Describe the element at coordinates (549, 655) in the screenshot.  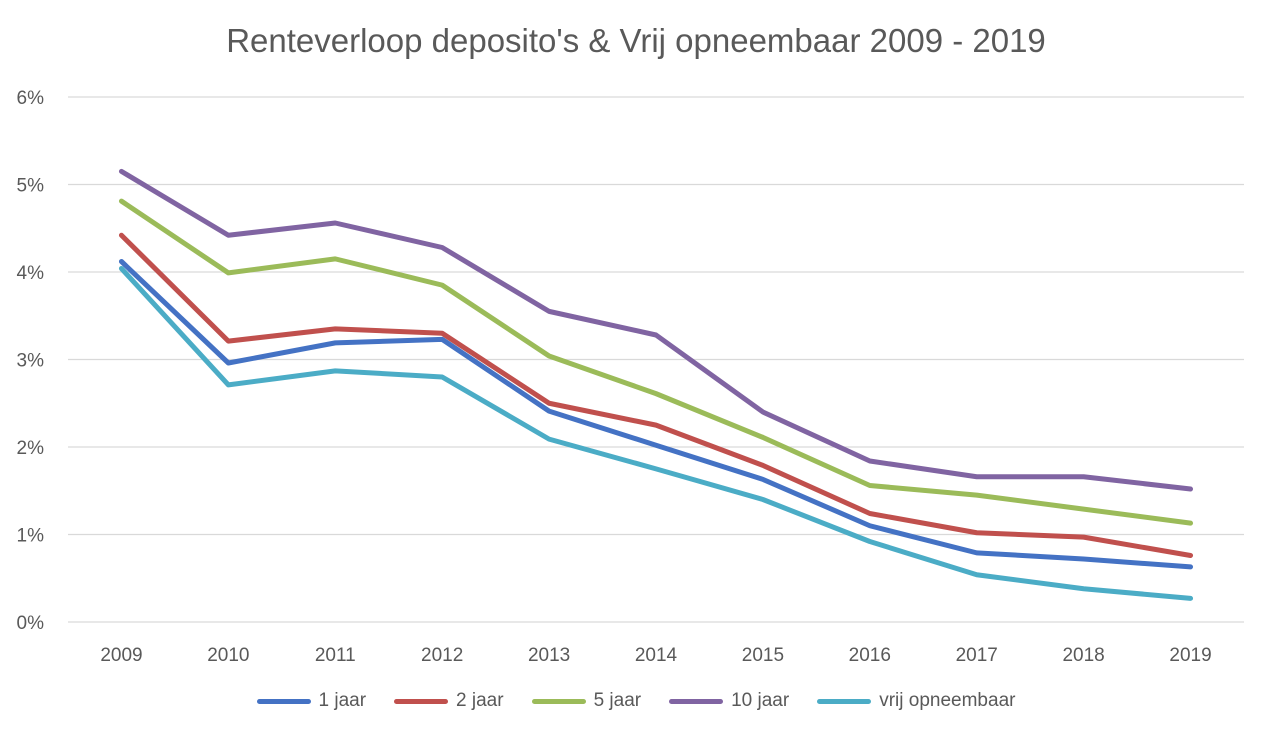
I see `x-tick-label: 2013` at that location.